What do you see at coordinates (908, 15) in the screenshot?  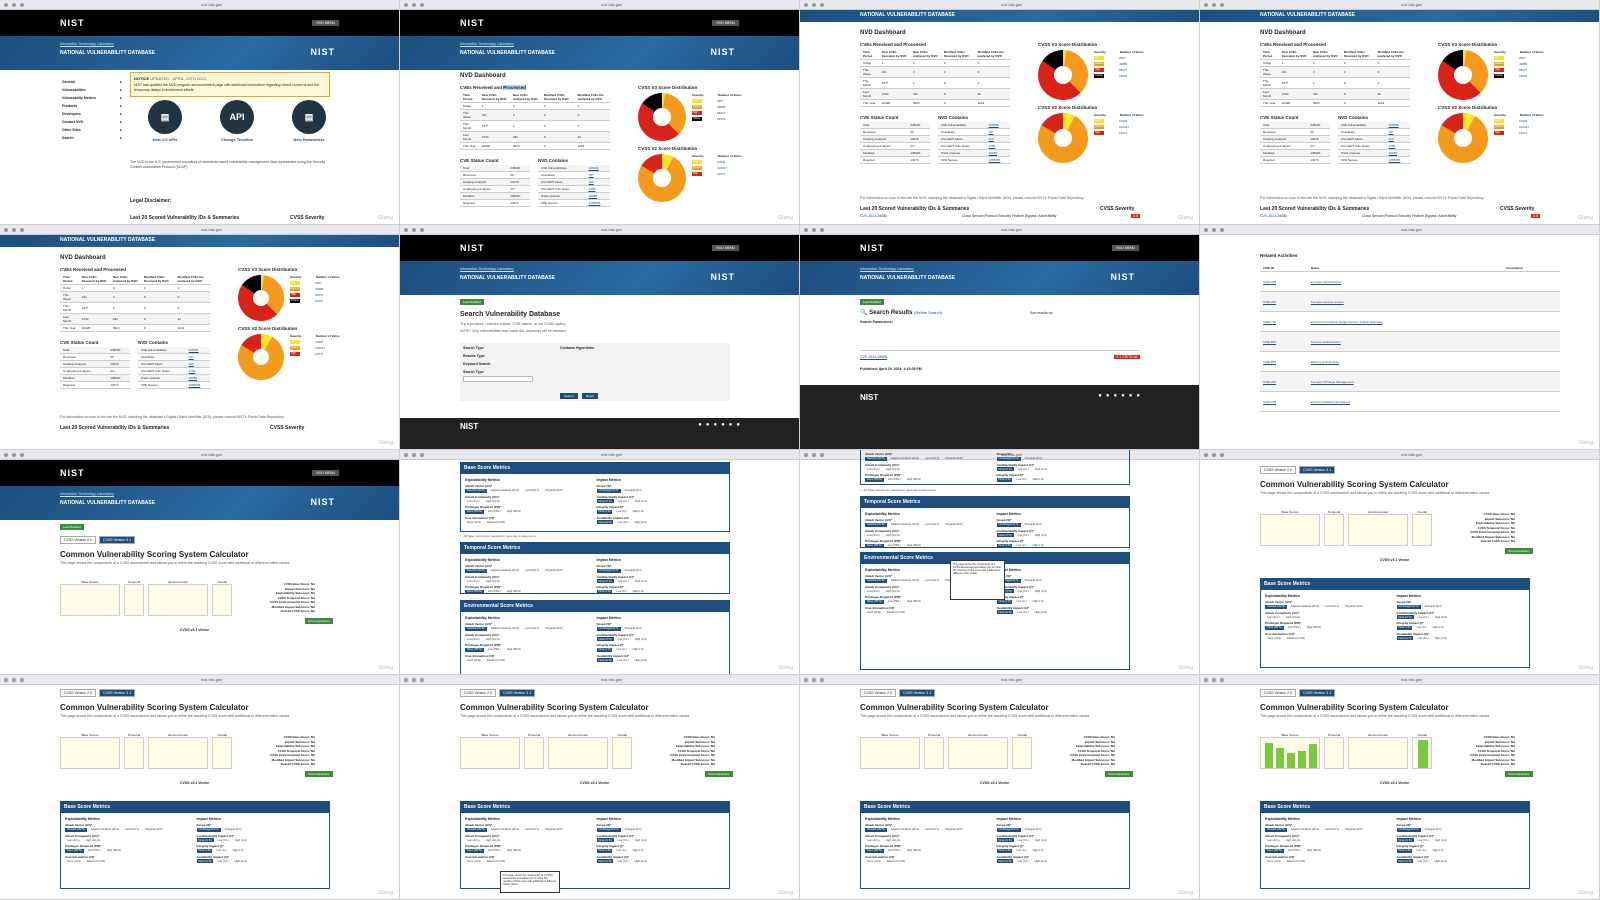 I see `site-name: NATIONAL VULNERABILITY DATABASE` at bounding box center [908, 15].